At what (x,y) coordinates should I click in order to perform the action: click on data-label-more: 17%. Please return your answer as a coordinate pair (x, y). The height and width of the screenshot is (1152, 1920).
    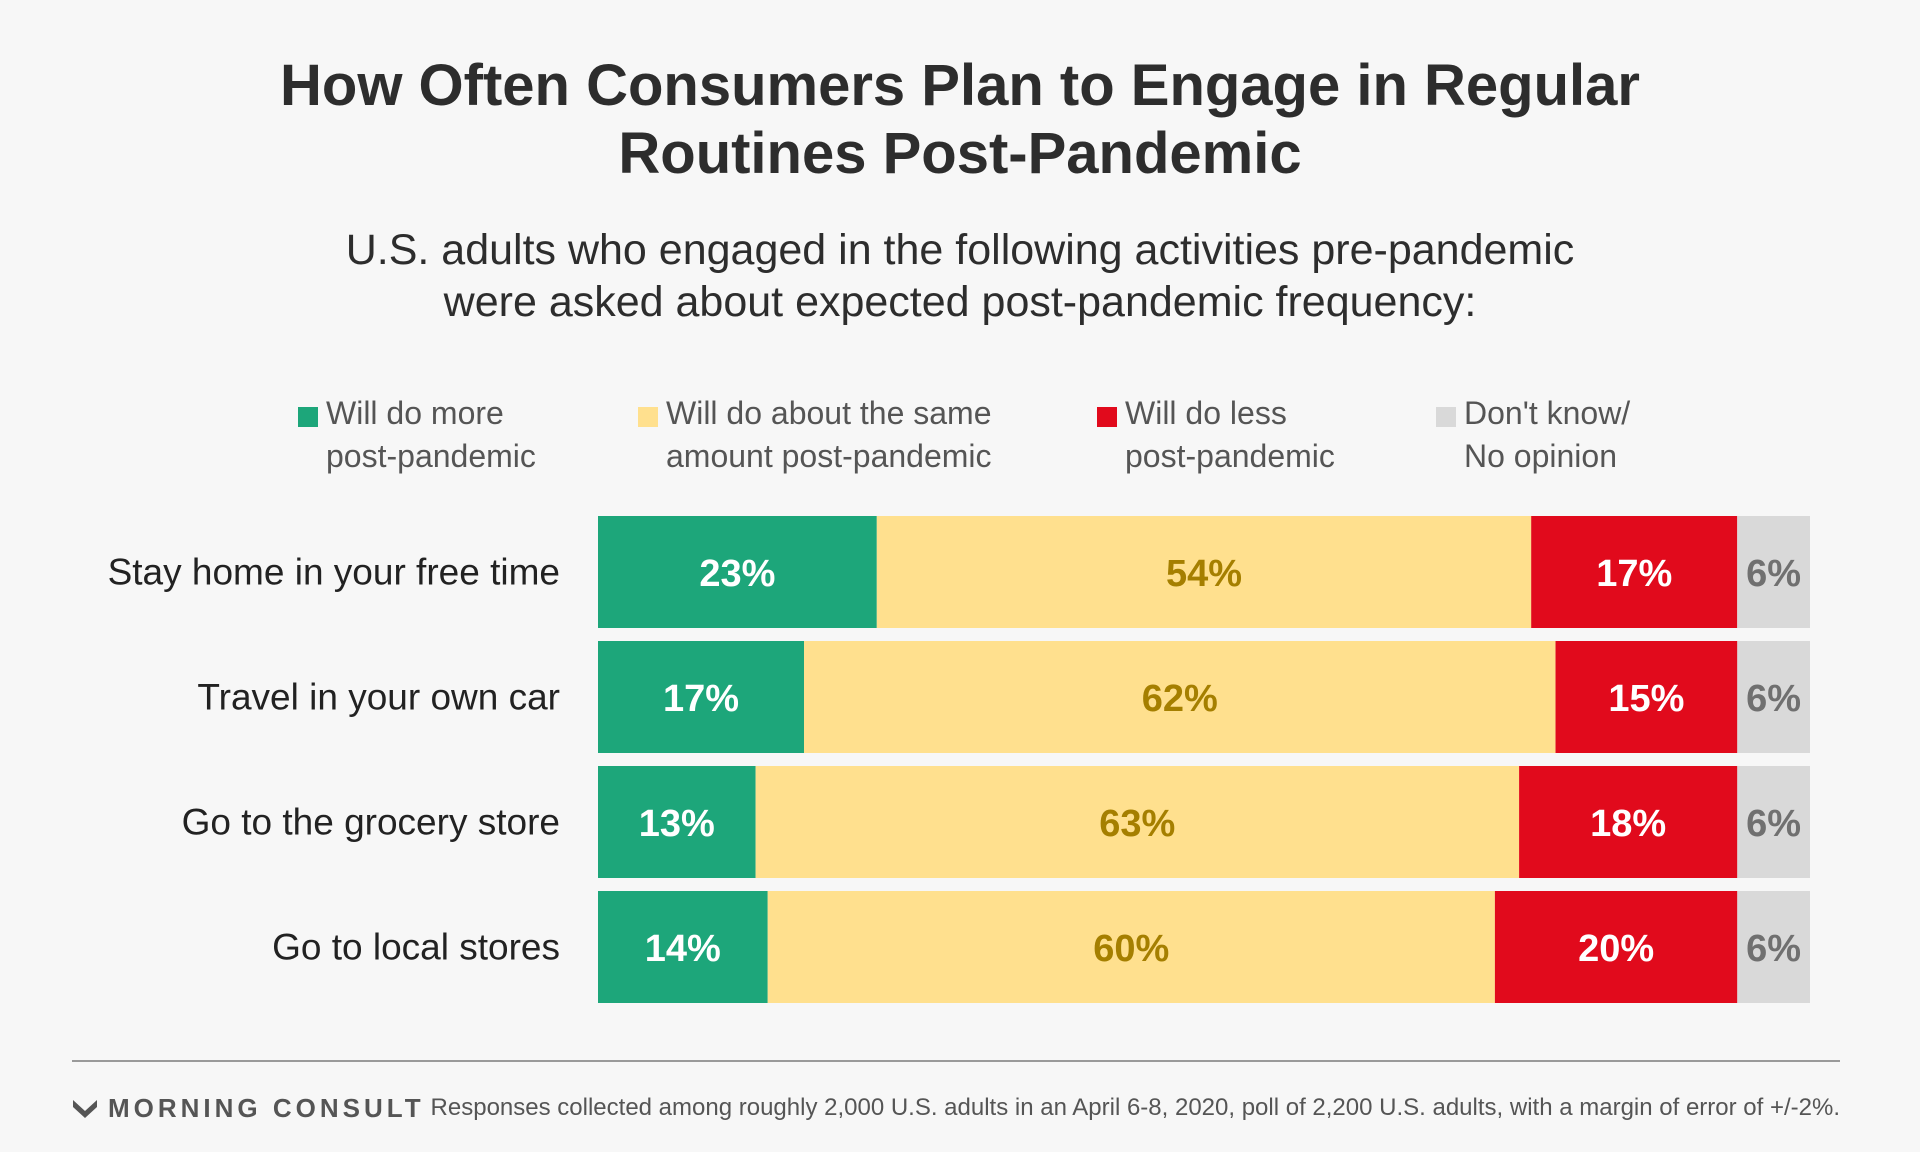
    Looking at the image, I should click on (701, 699).